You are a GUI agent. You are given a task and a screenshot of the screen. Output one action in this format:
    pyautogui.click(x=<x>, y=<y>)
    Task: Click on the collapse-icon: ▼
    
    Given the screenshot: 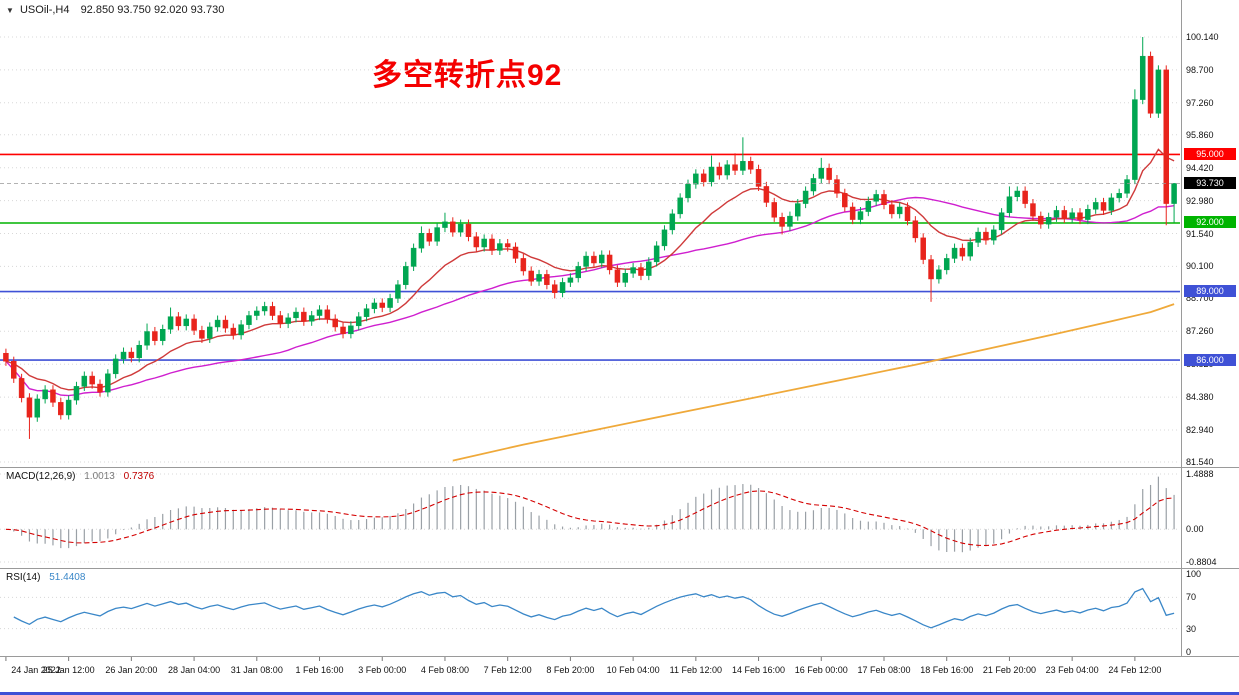 What is the action you would take?
    pyautogui.click(x=10, y=10)
    